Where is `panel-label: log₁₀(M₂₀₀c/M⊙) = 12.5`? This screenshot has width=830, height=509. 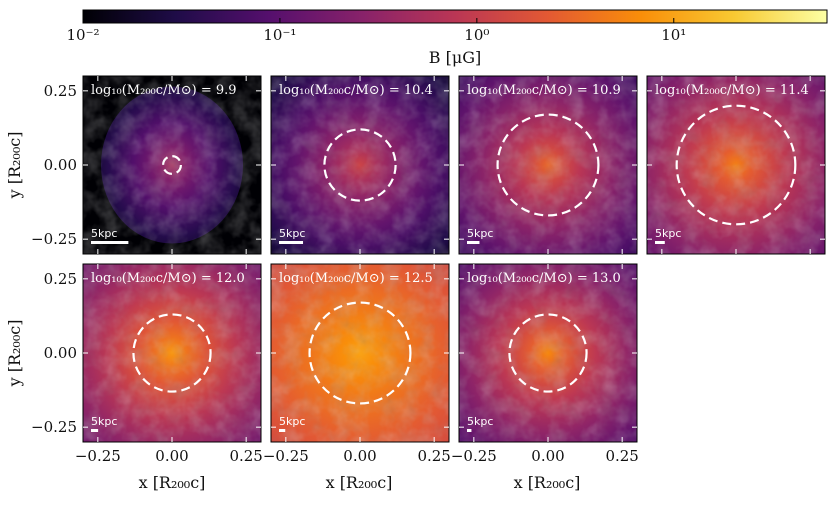
panel-label: log₁₀(M₂₀₀c/M⊙) = 12.5 is located at coordinates (356, 278).